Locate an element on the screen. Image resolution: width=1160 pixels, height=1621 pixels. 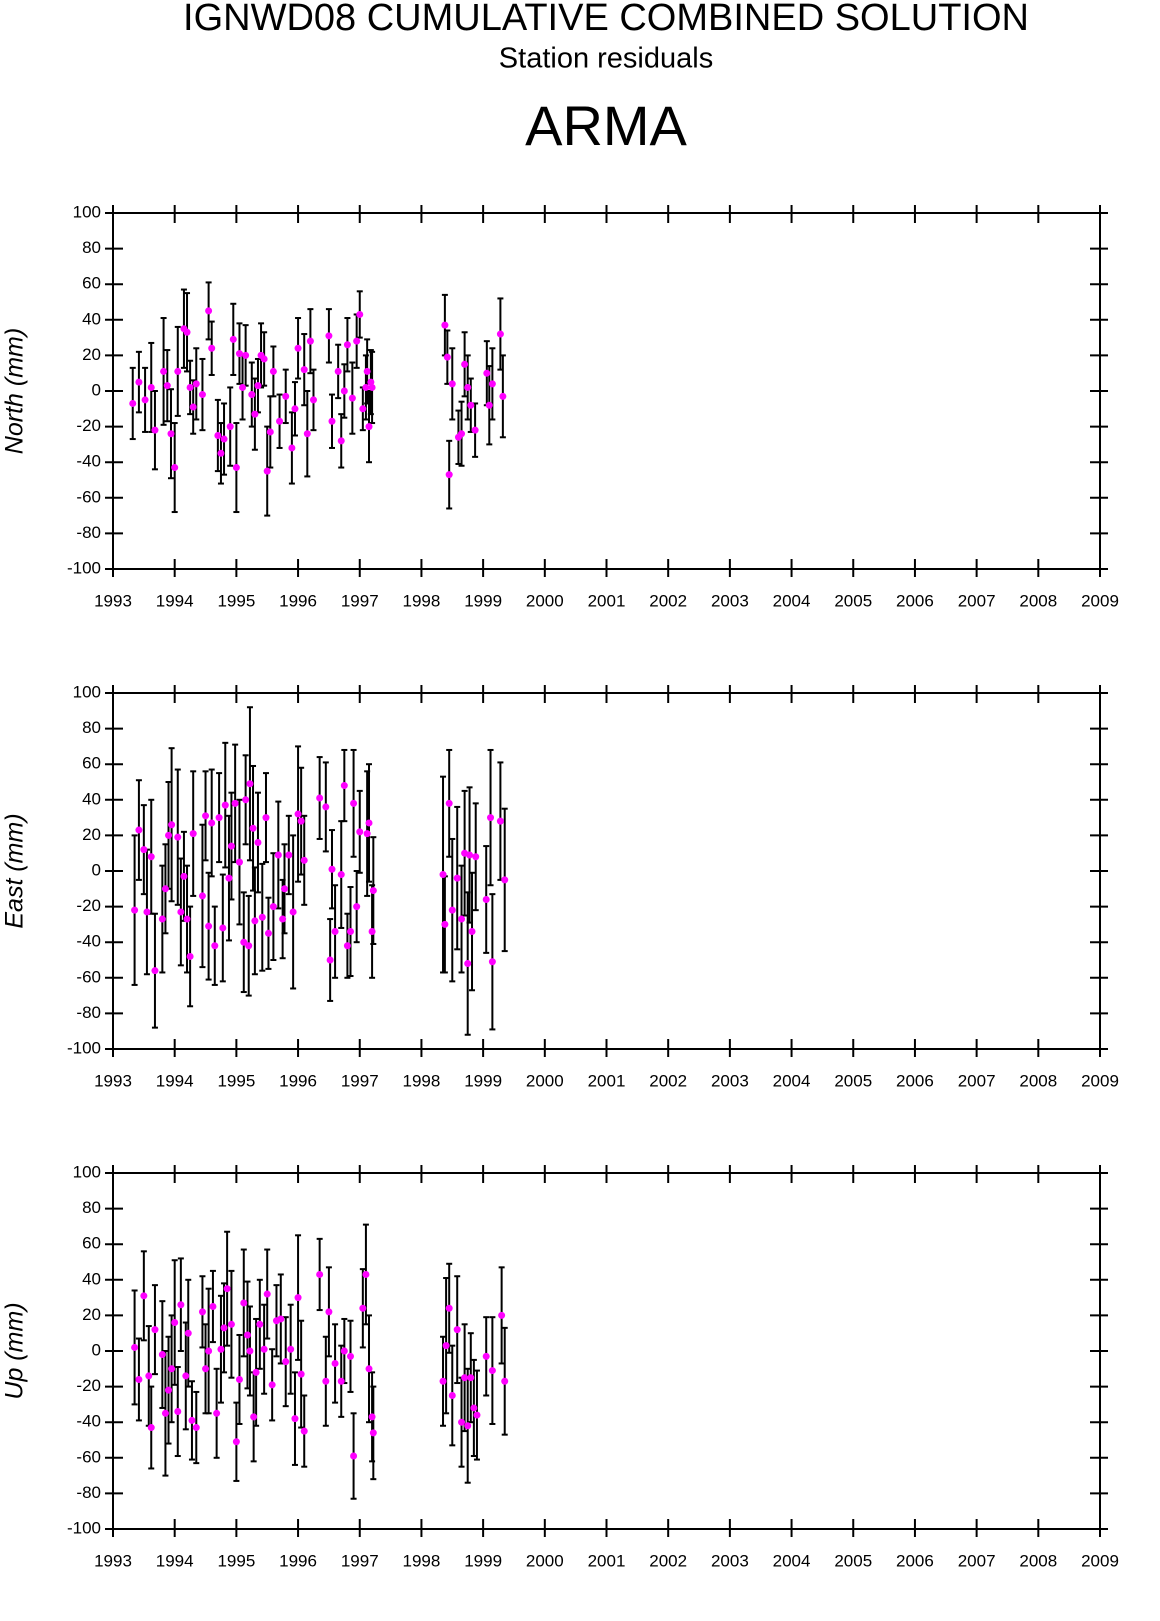
x-tick-label: 2004 is located at coordinates (792, 1080).